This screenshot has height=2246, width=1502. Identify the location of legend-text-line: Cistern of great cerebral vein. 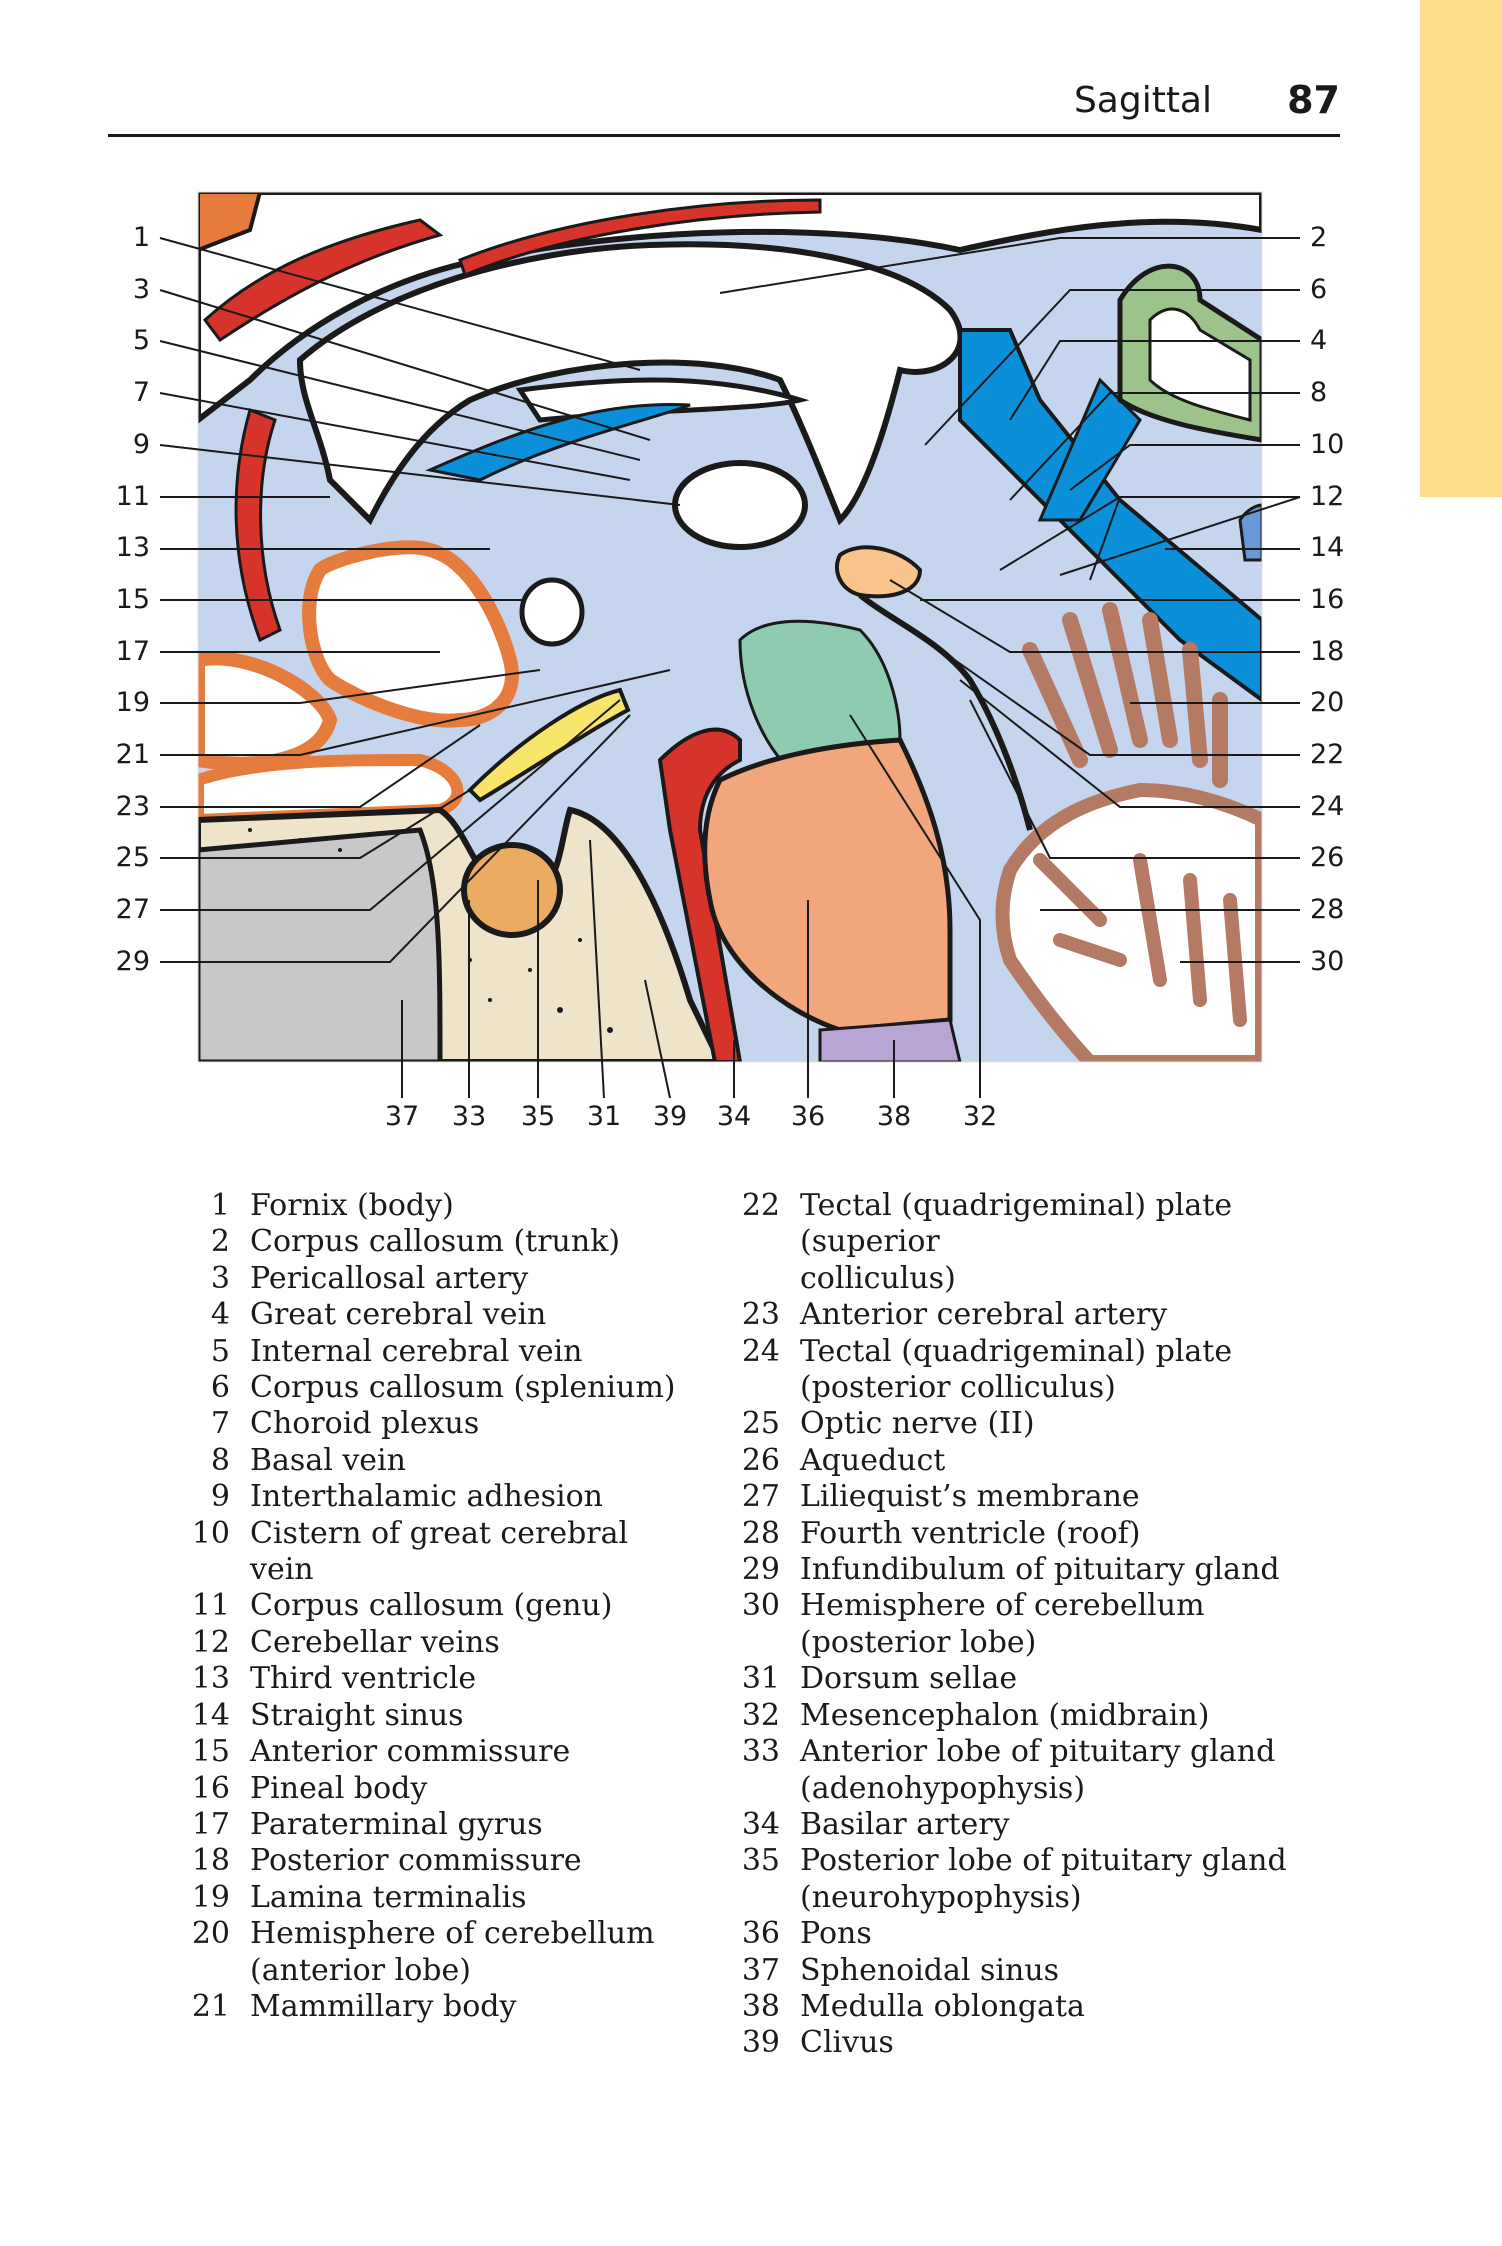
(439, 1551).